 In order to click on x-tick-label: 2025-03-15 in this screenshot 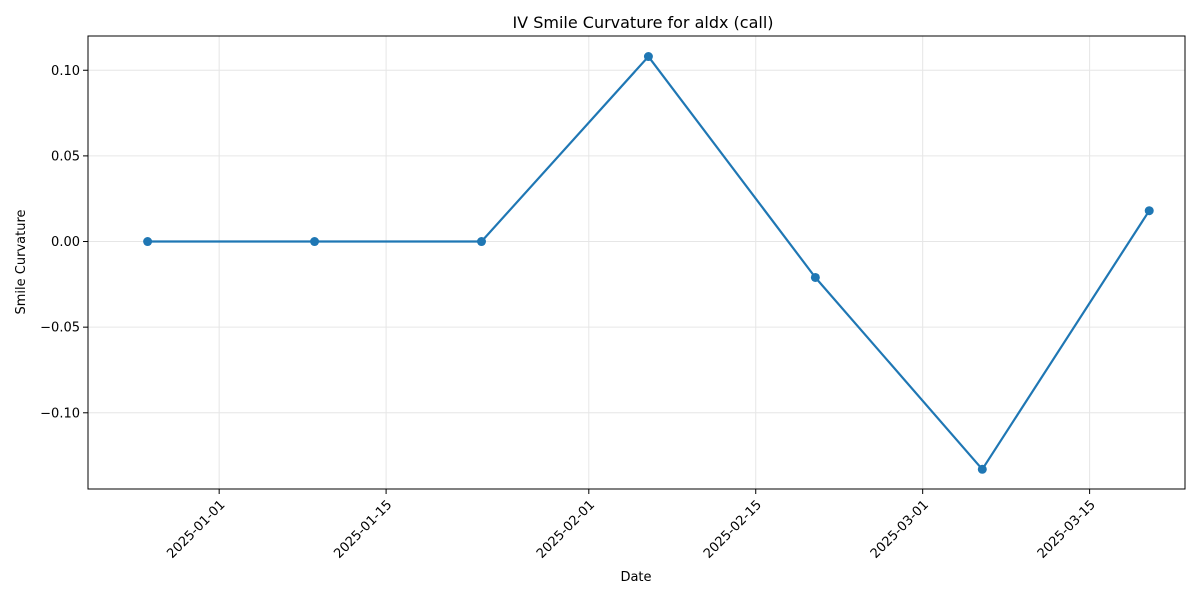, I will do `click(1067, 530)`.